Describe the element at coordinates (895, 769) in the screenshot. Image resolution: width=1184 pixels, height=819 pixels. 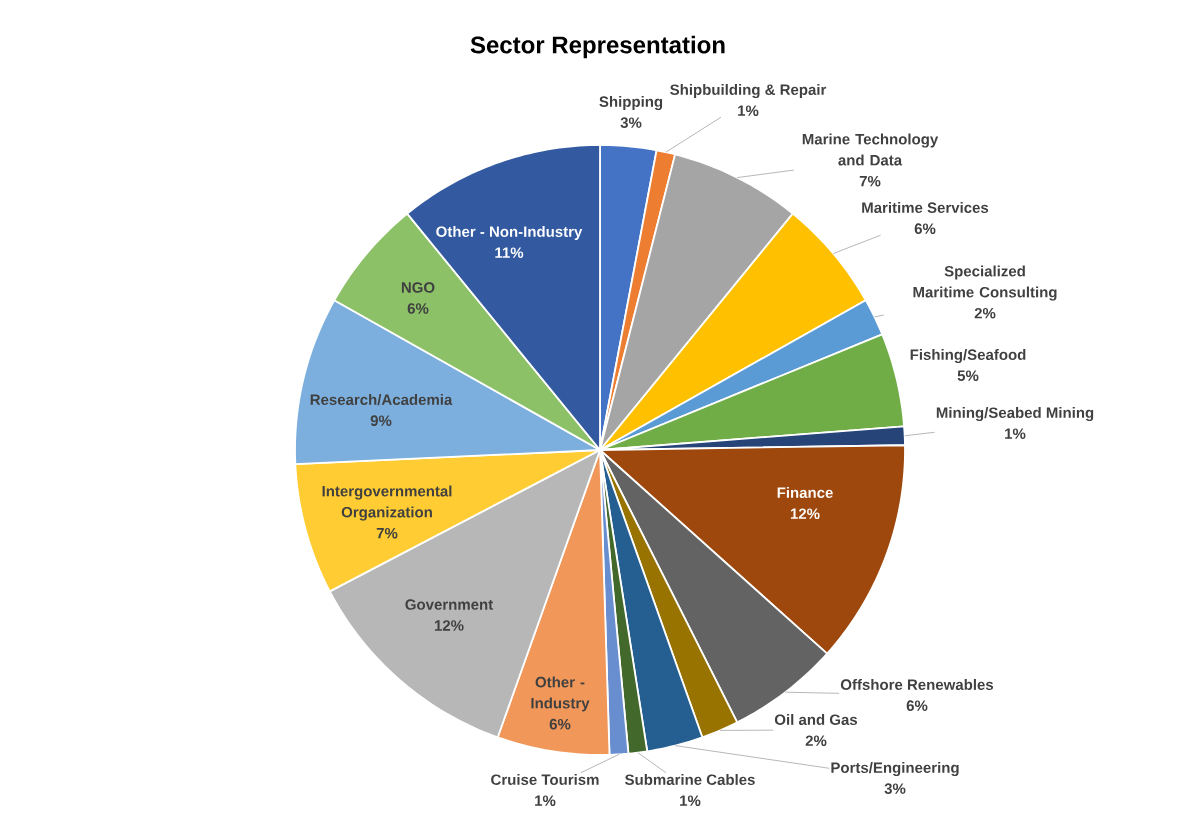
I see `slice-label: Ports/Engineering` at that location.